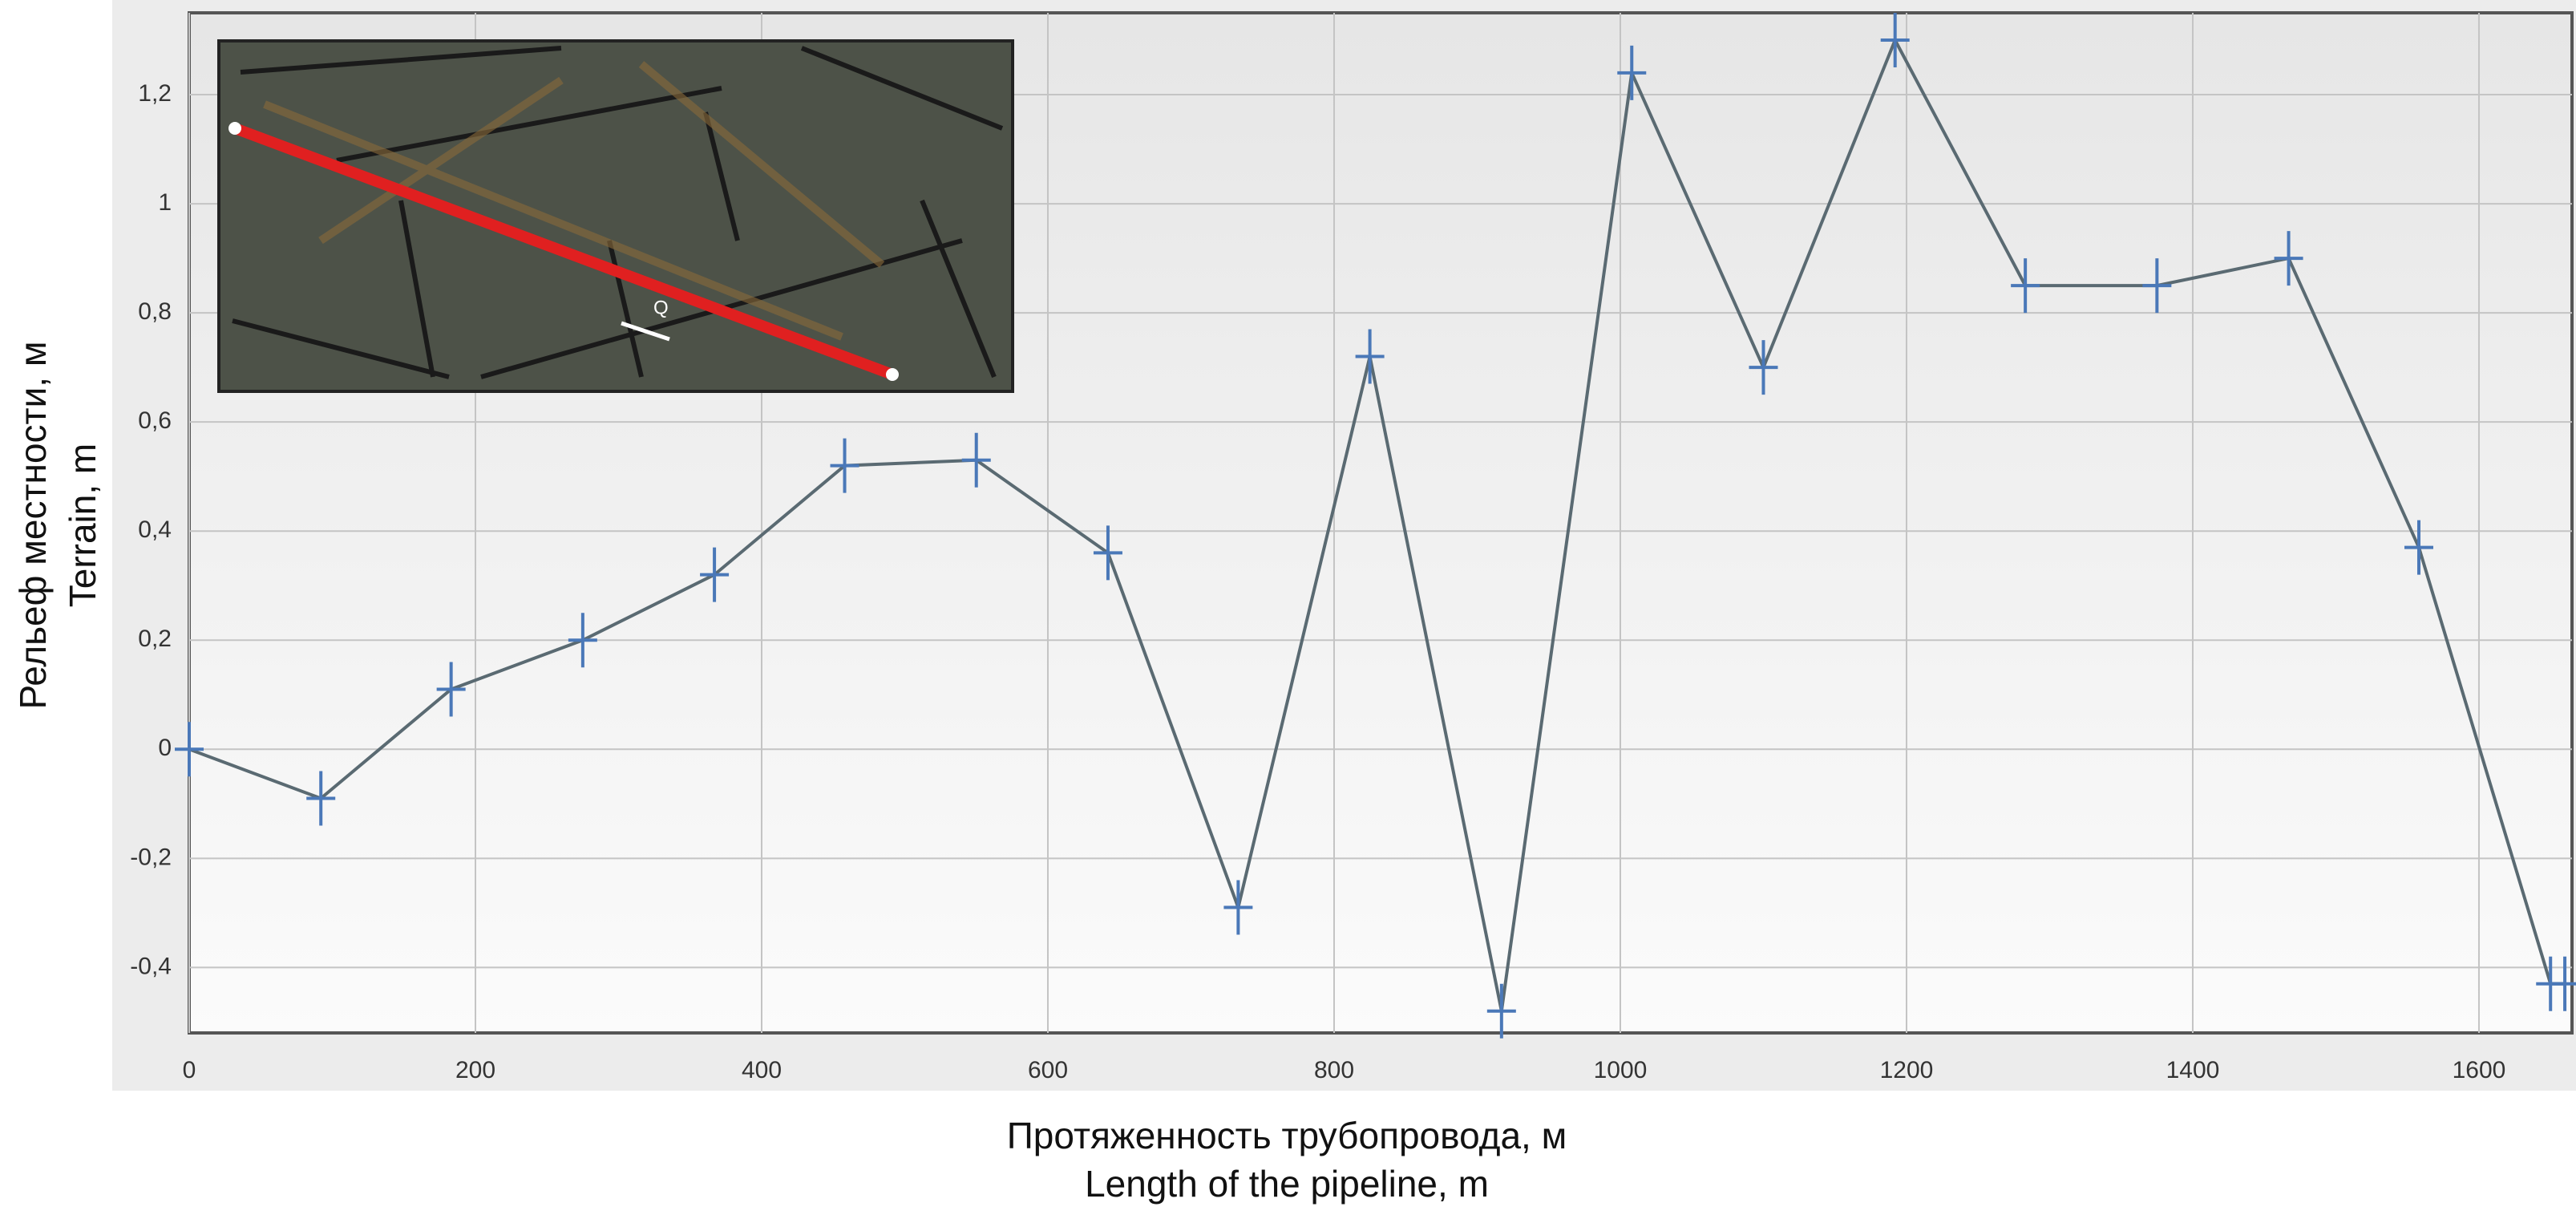 Image resolution: width=2576 pixels, height=1227 pixels. Describe the element at coordinates (33, 526) in the screenshot. I see `y-axis-title: Рельеф местности, м` at that location.